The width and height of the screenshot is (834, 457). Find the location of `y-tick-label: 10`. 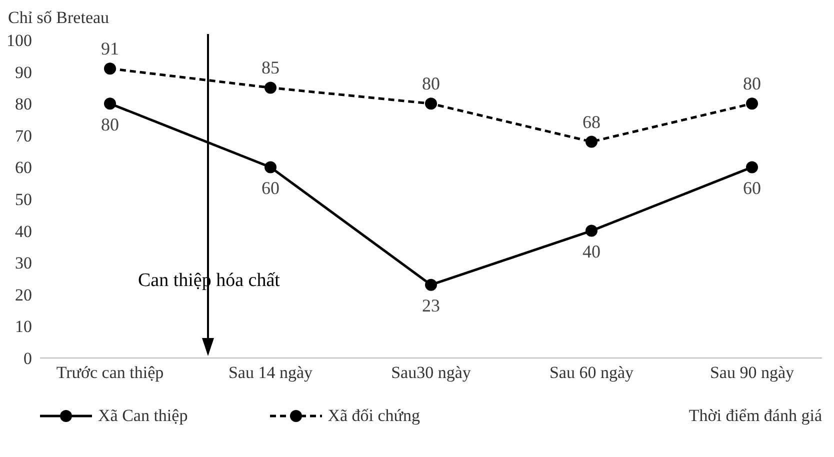

y-tick-label: 10 is located at coordinates (23, 326).